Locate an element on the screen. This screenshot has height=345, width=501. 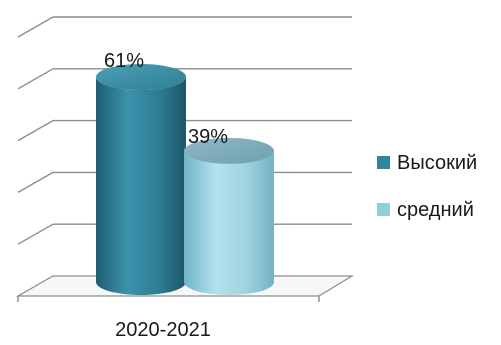
legend-item: средний is located at coordinates (425, 210).